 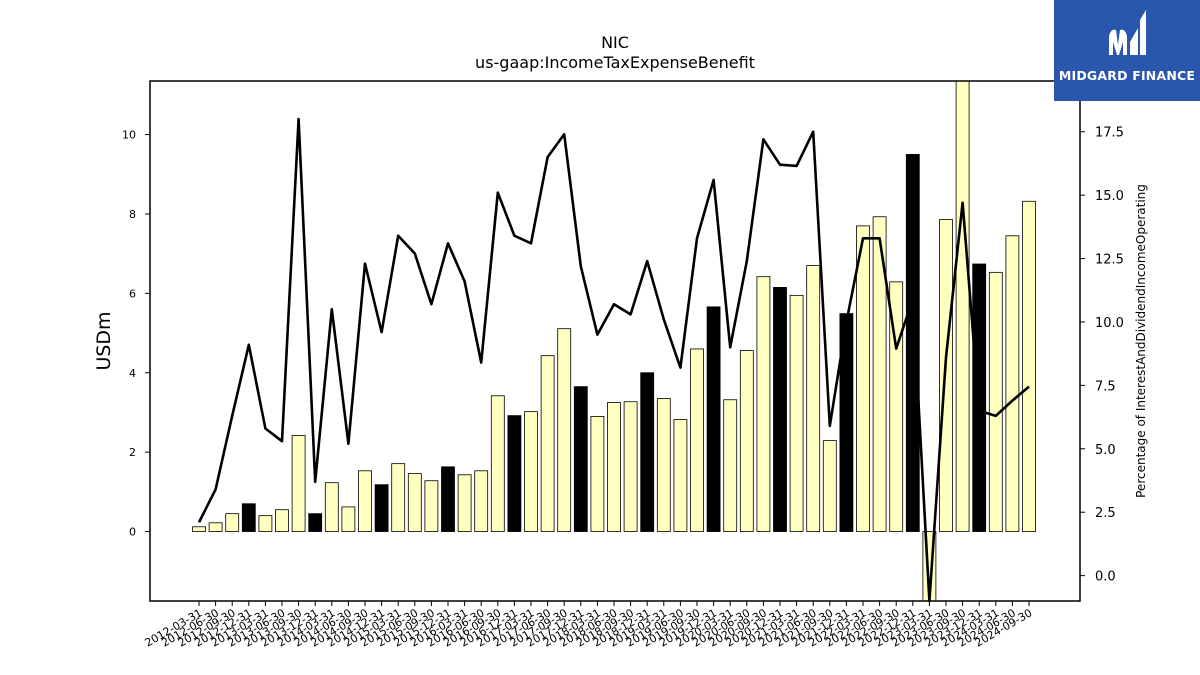 What do you see at coordinates (132, 532) in the screenshot?
I see `y-tick-label: 0` at bounding box center [132, 532].